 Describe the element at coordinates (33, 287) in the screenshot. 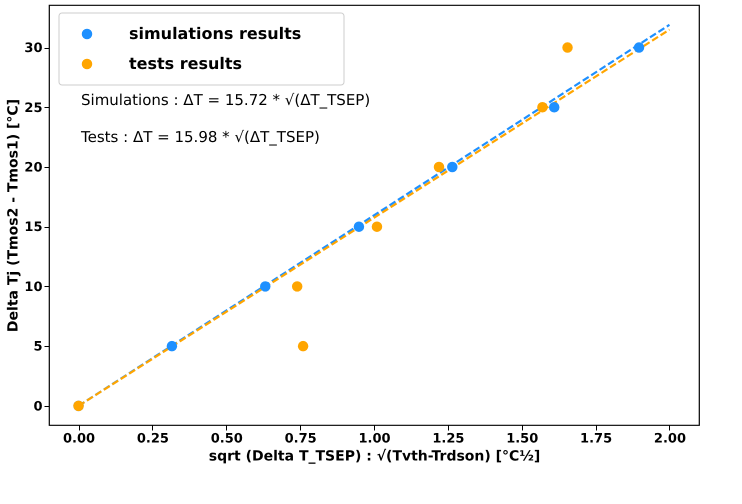

I see `y-tick-label: 10` at that location.